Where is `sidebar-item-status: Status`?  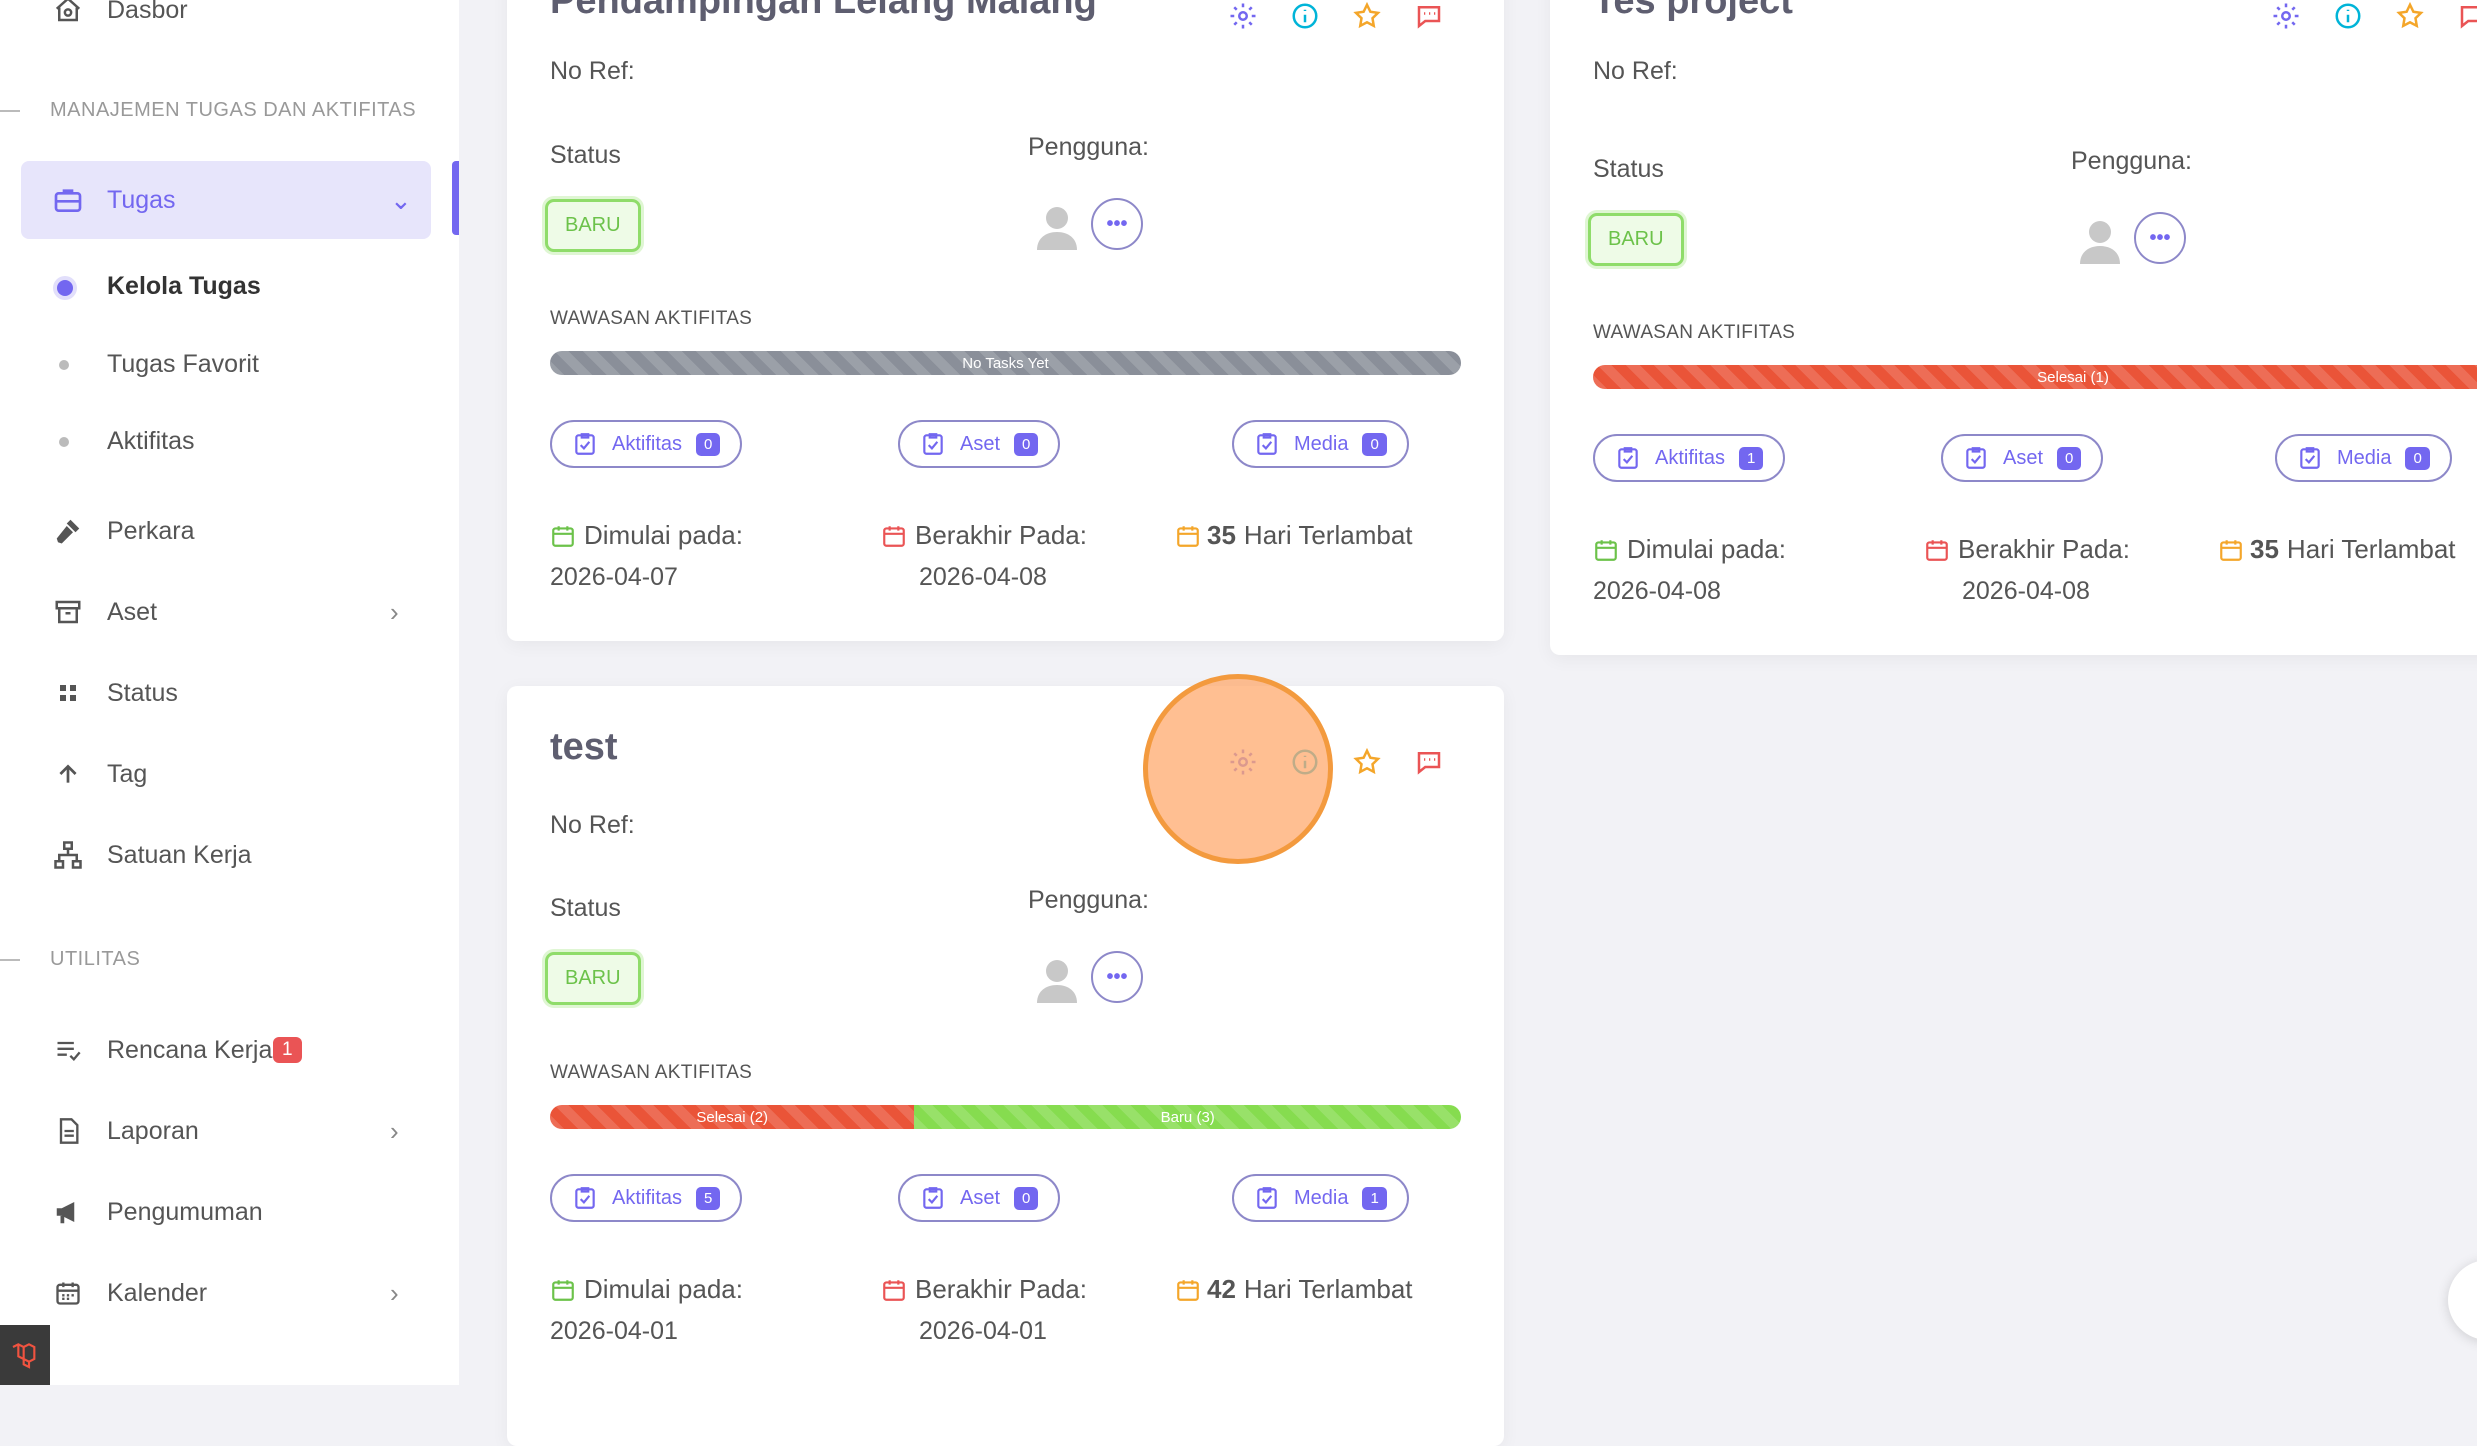 sidebar-item-status: Status is located at coordinates (229, 693).